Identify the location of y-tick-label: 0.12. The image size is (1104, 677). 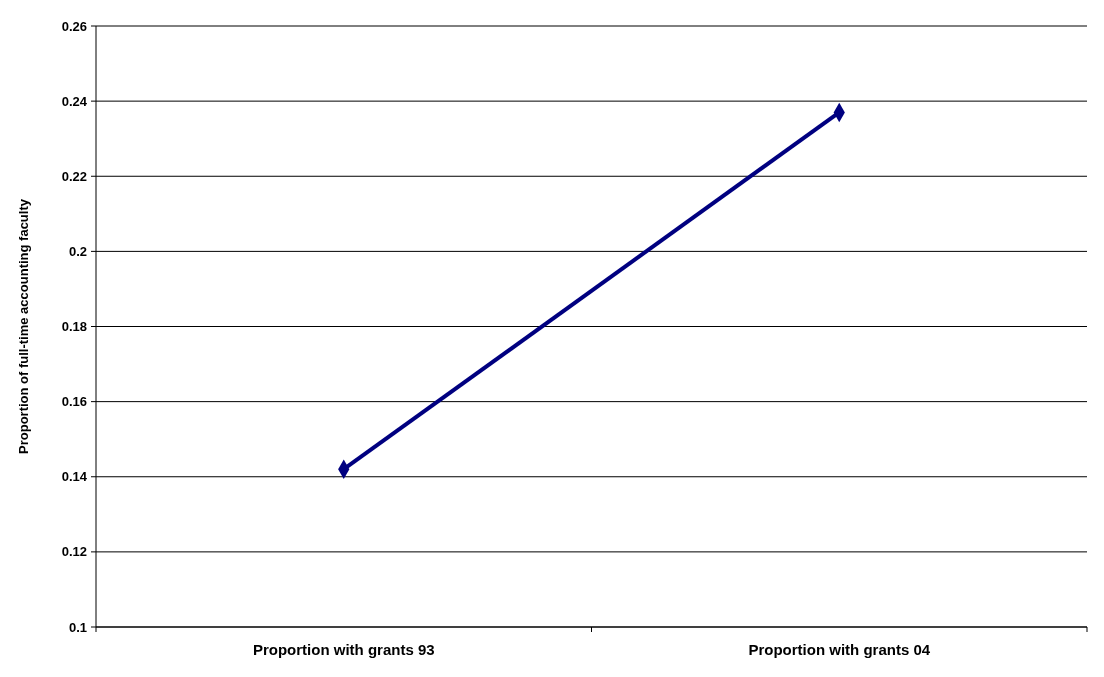
(74, 552).